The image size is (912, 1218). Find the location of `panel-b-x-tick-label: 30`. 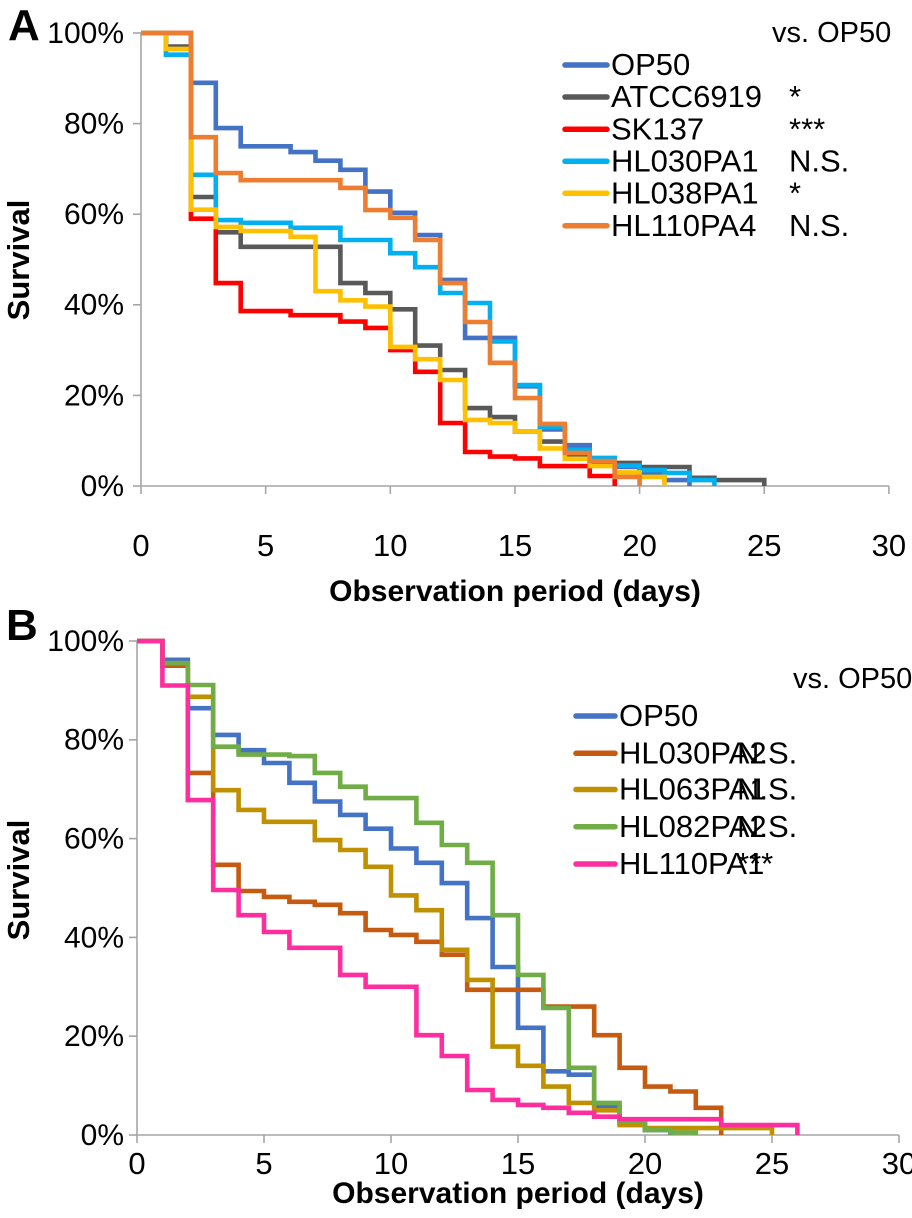

panel-b-x-tick-label: 30 is located at coordinates (897, 1163).